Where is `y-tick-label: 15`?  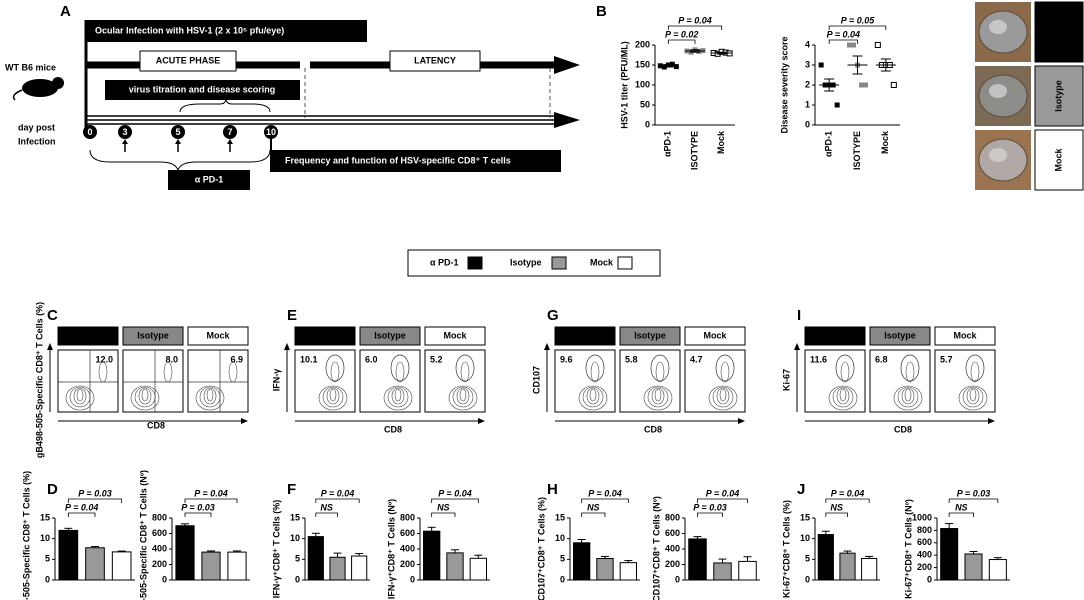 y-tick-label: 15 is located at coordinates (560, 517).